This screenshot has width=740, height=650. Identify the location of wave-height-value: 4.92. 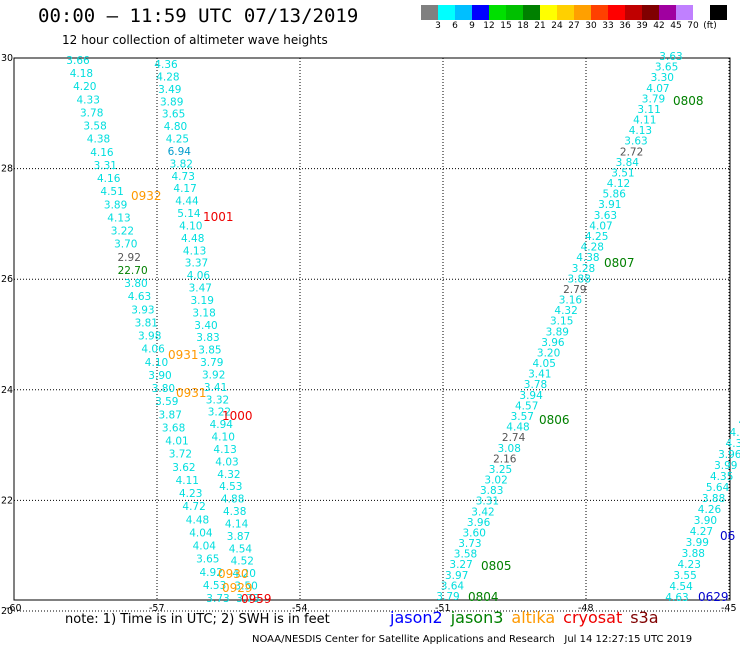
(211, 573).